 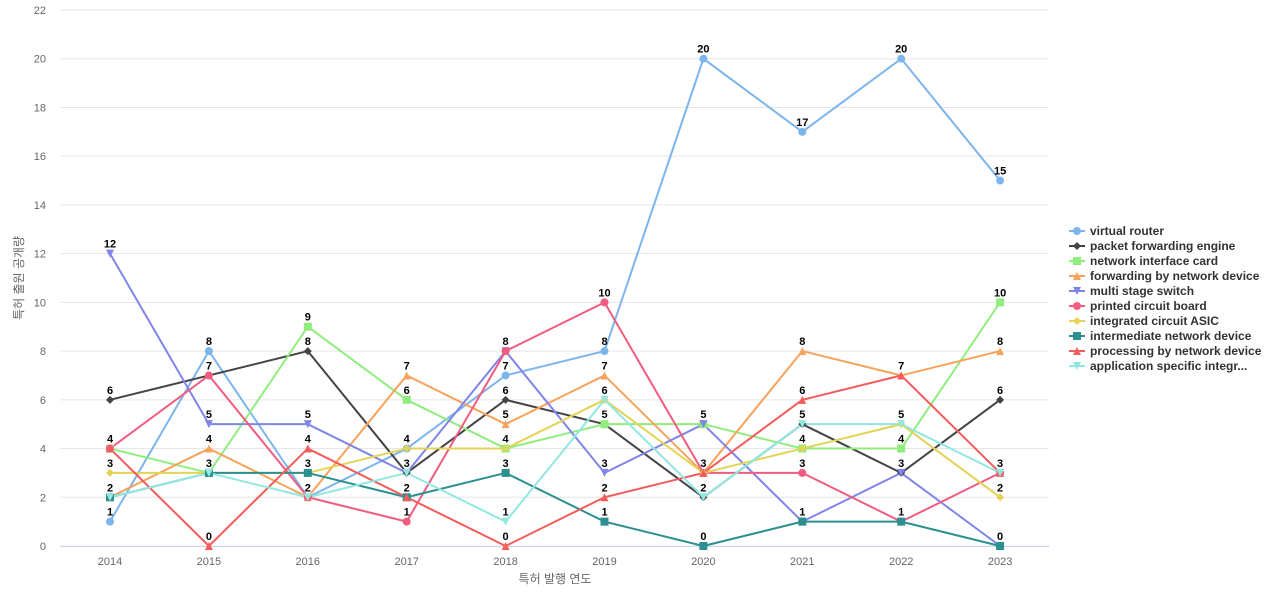 What do you see at coordinates (308, 562) in the screenshot?
I see `x-tick-label: 2016` at bounding box center [308, 562].